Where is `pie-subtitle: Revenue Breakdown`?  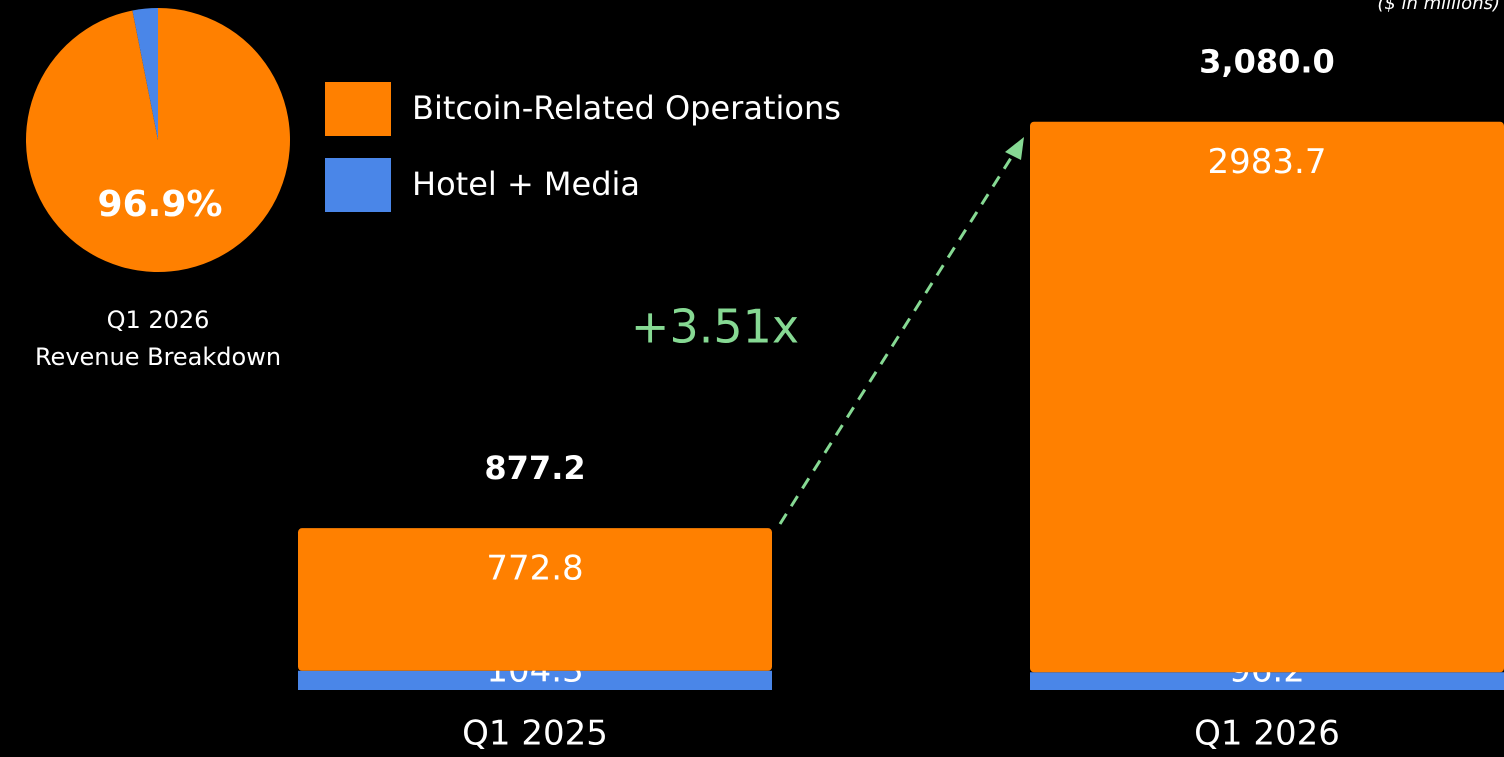
pie-subtitle: Revenue Breakdown is located at coordinates (158, 357).